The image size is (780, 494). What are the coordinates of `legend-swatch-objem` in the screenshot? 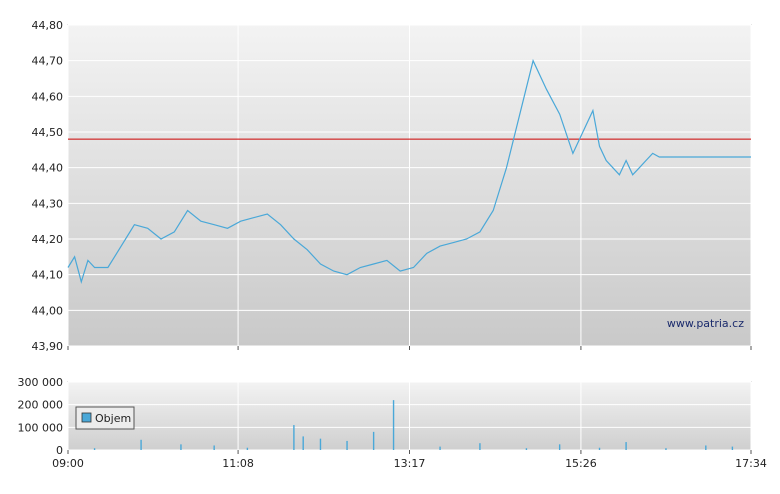 It's located at (86, 417).